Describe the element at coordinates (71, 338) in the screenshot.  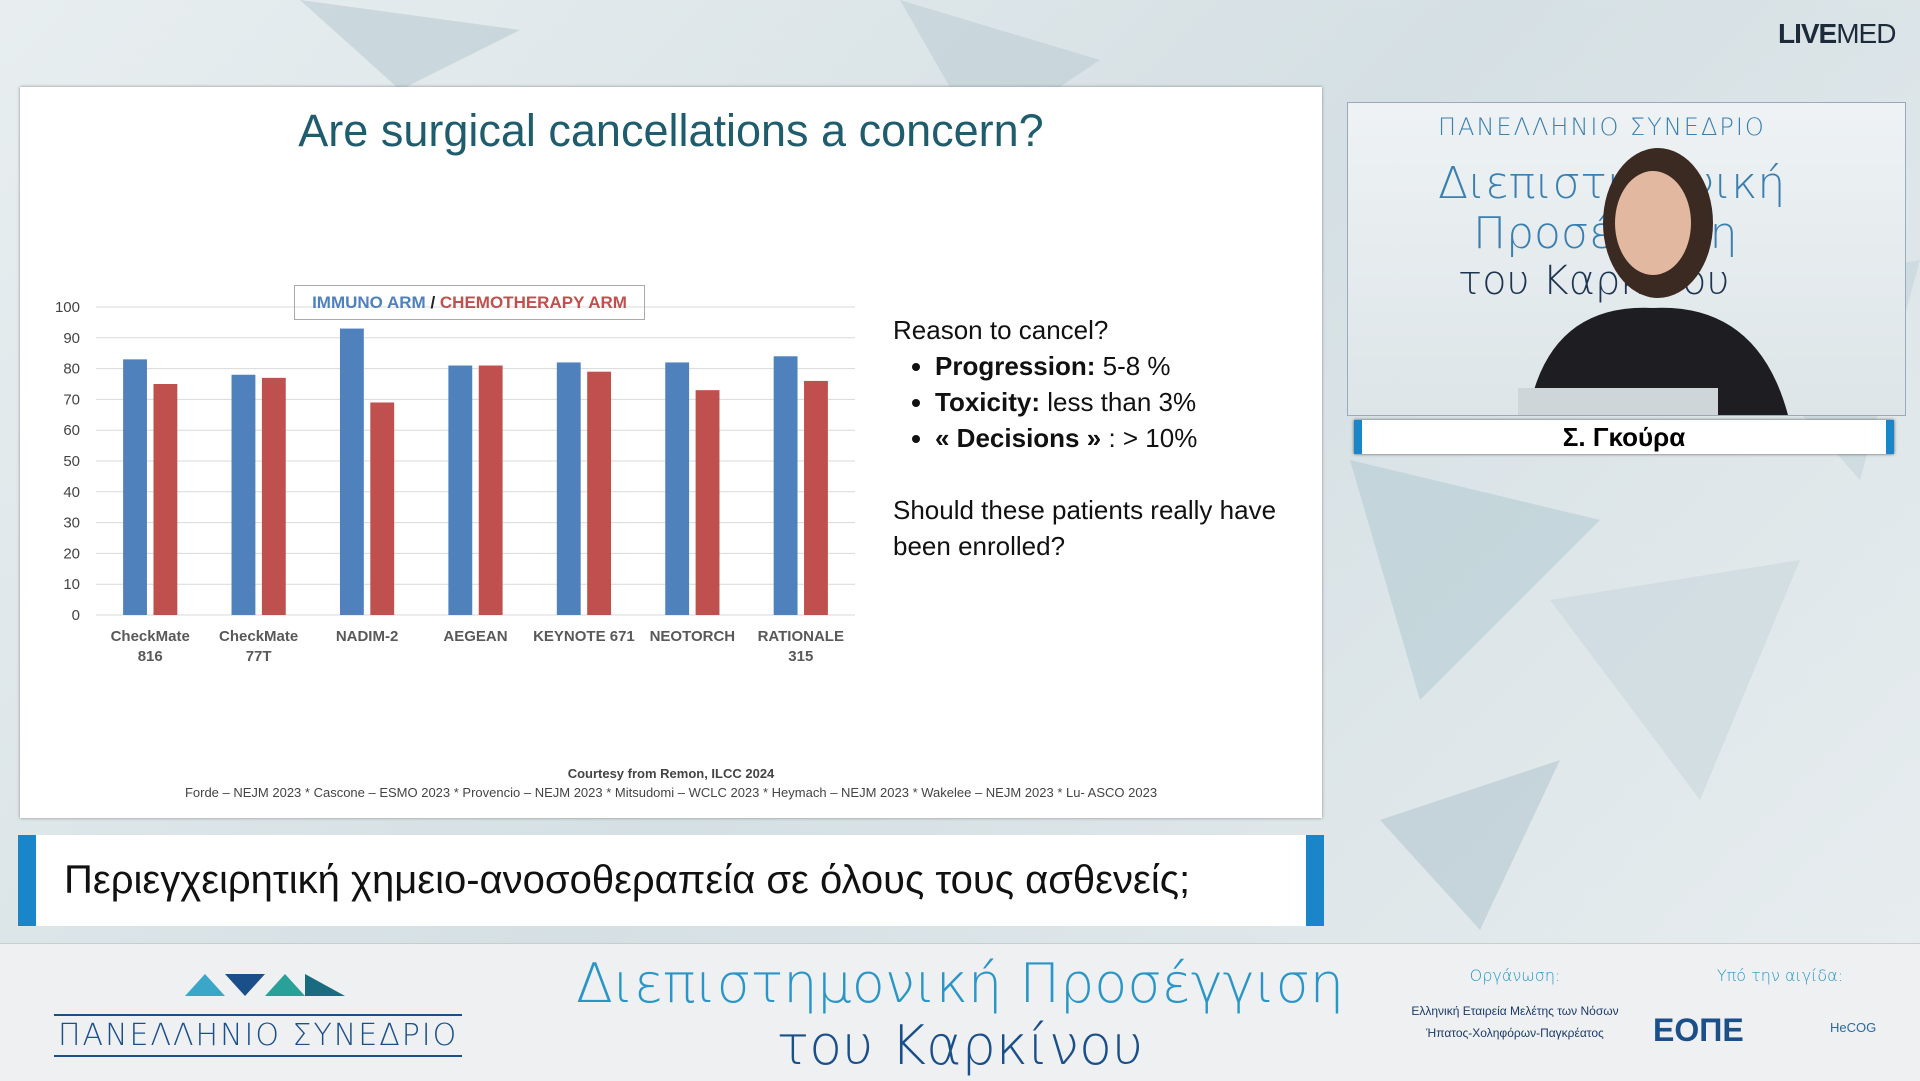
I see `y-tick-label: 90` at that location.